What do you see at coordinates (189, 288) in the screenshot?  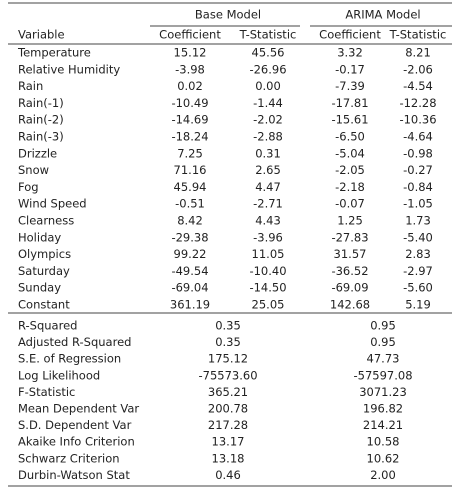 I see `cell: -69.04` at bounding box center [189, 288].